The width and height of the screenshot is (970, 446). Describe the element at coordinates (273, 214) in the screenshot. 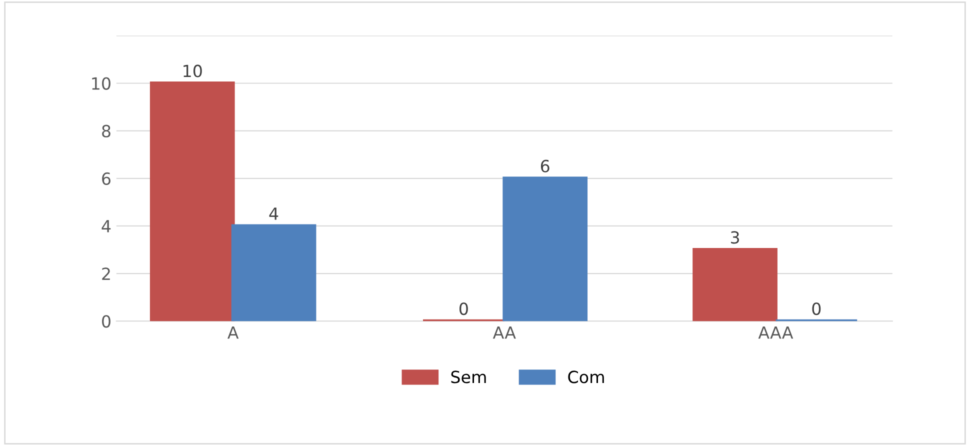

I see `data-label: 4` at that location.